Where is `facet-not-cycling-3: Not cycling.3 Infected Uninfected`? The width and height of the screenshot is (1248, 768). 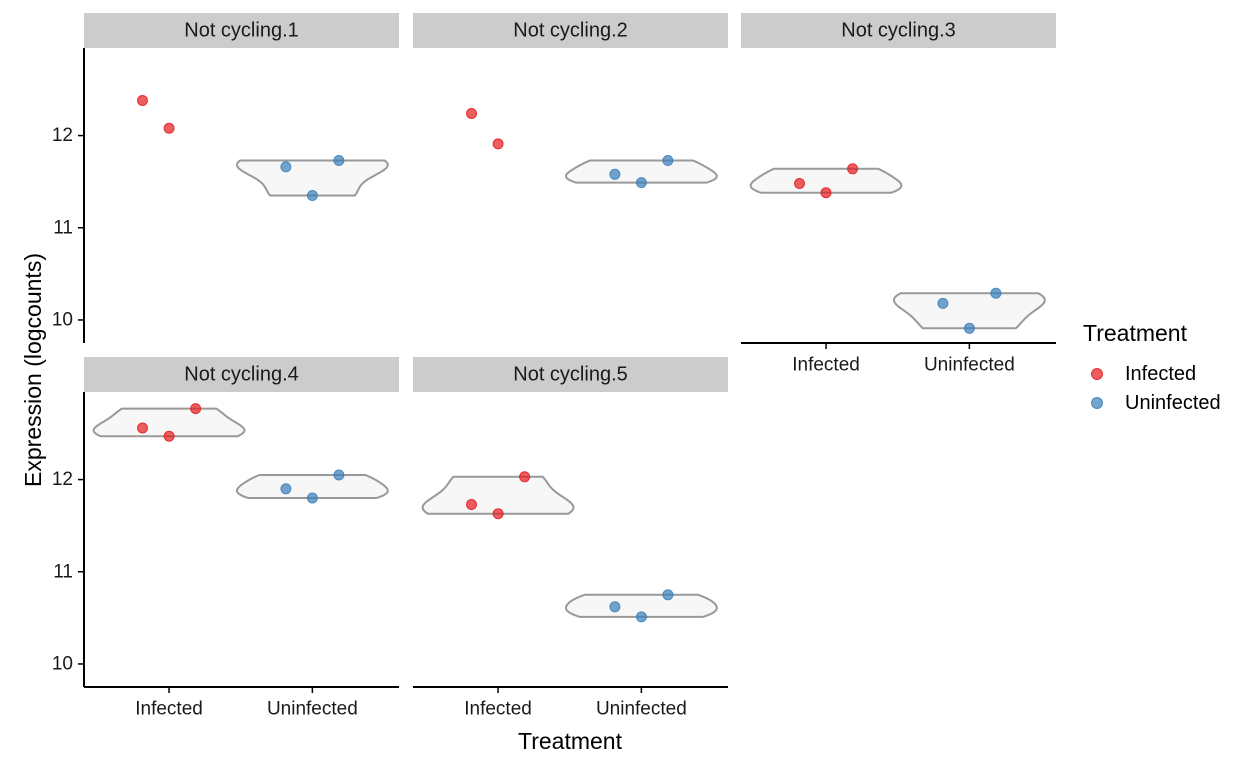
facet-not-cycling-3: Not cycling.3 Infected Uninfected is located at coordinates (898, 194).